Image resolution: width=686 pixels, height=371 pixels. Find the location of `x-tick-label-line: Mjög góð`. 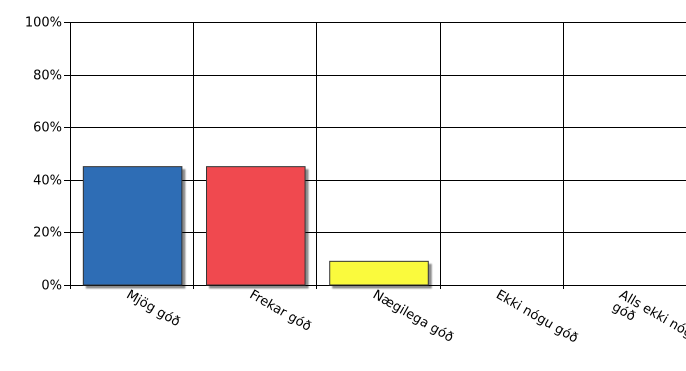

x-tick-label-line: Mjög góð is located at coordinates (153, 308).